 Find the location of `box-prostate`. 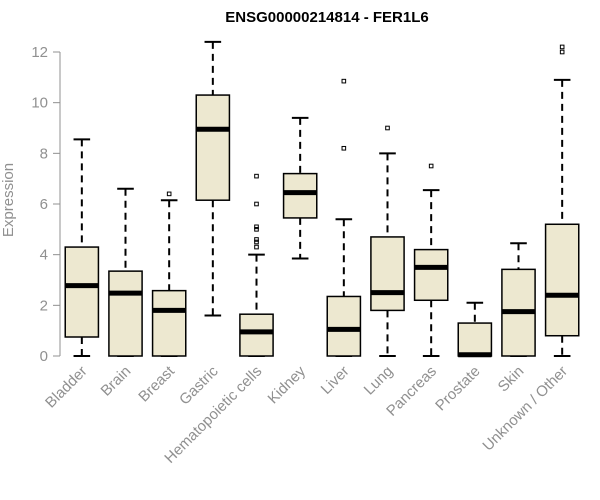

box-prostate is located at coordinates (475, 329).